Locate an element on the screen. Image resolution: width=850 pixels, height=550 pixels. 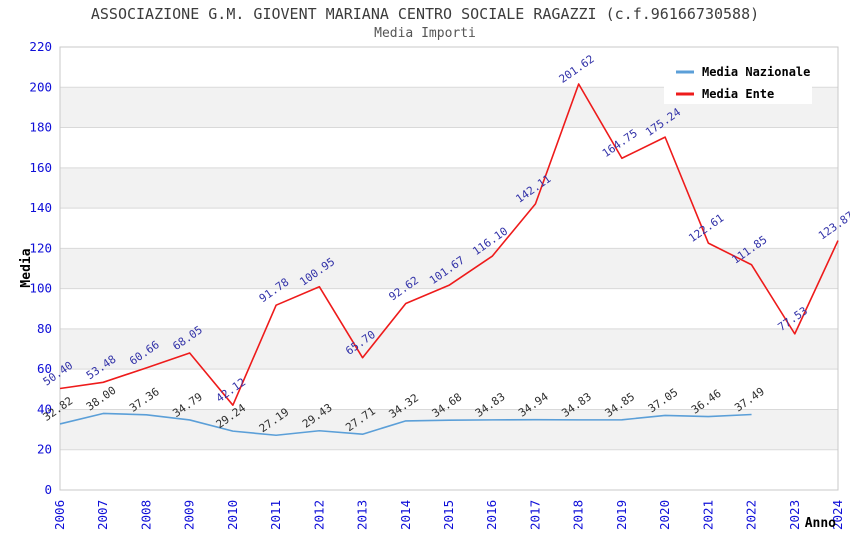
x-tick-label: 2013 is located at coordinates (362, 515).